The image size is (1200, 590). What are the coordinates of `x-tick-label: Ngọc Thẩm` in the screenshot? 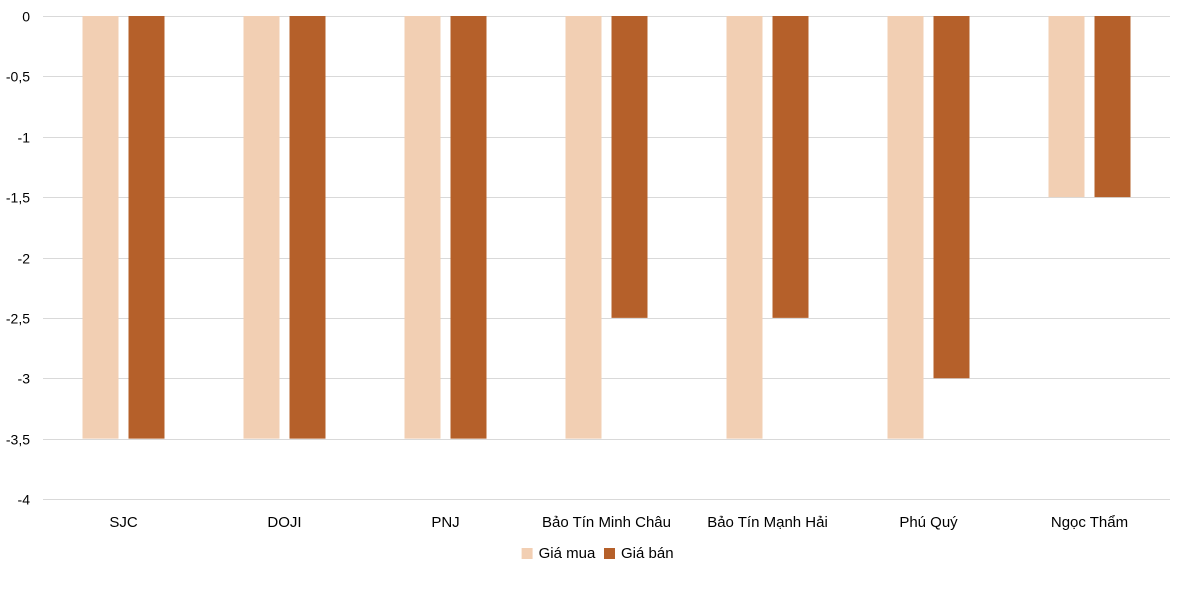 It's located at (1089, 522).